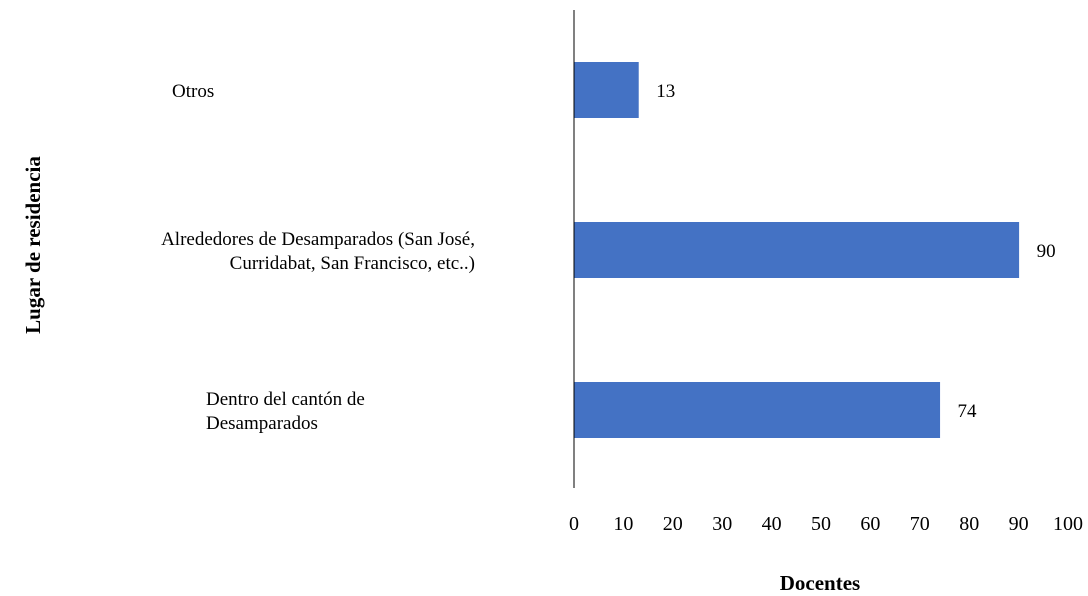  Describe the element at coordinates (623, 524) in the screenshot. I see `x-tick-label: 10` at that location.